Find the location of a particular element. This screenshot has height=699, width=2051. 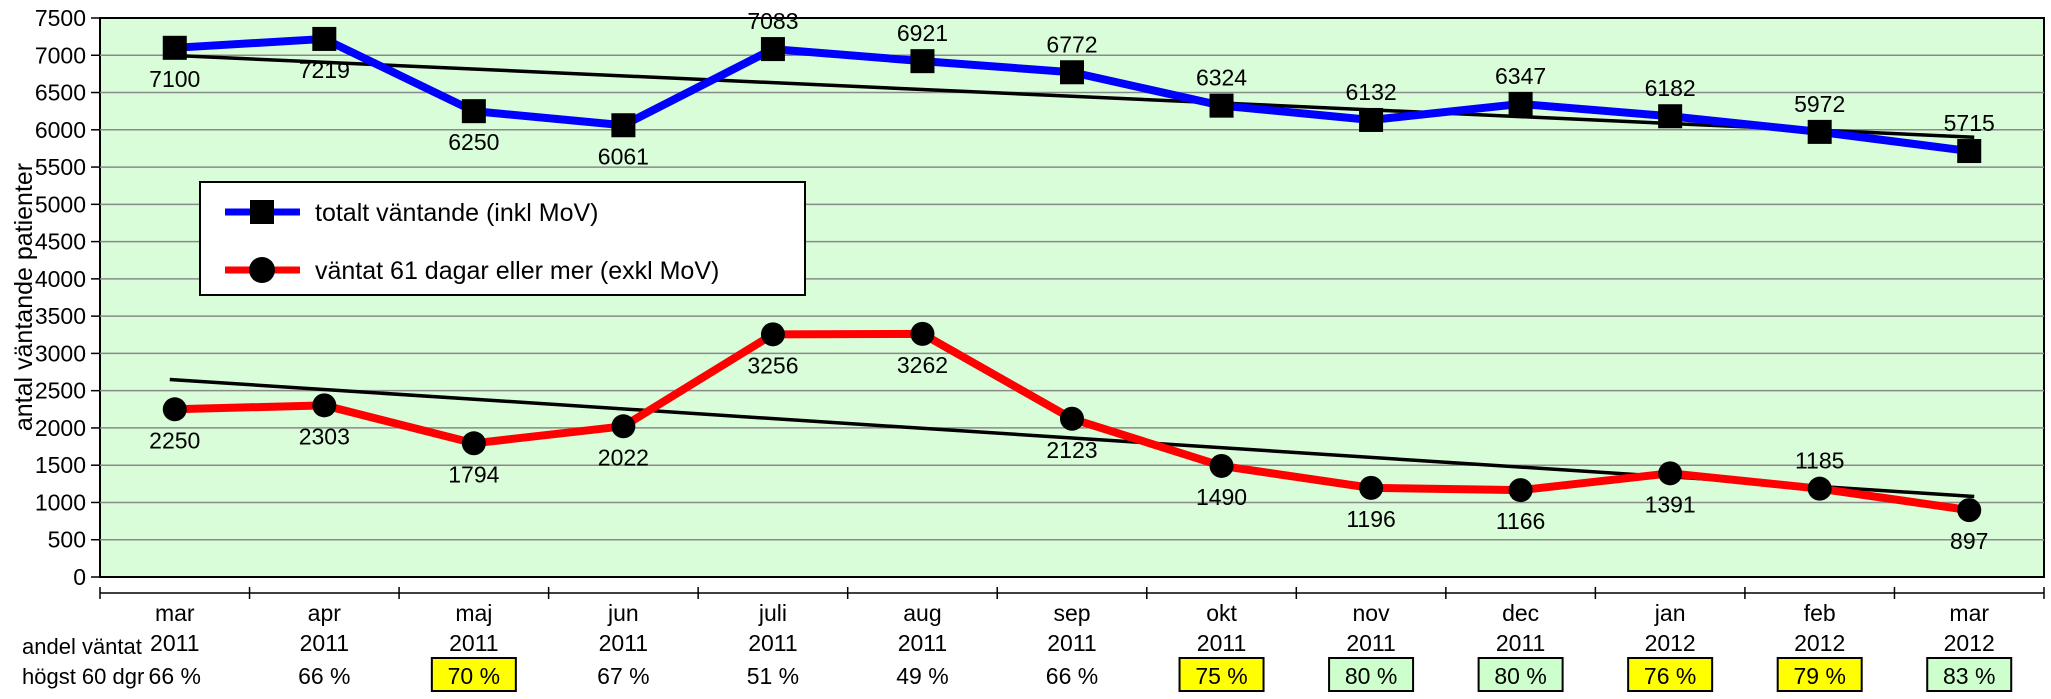

data-label: 3262 is located at coordinates (922, 365).